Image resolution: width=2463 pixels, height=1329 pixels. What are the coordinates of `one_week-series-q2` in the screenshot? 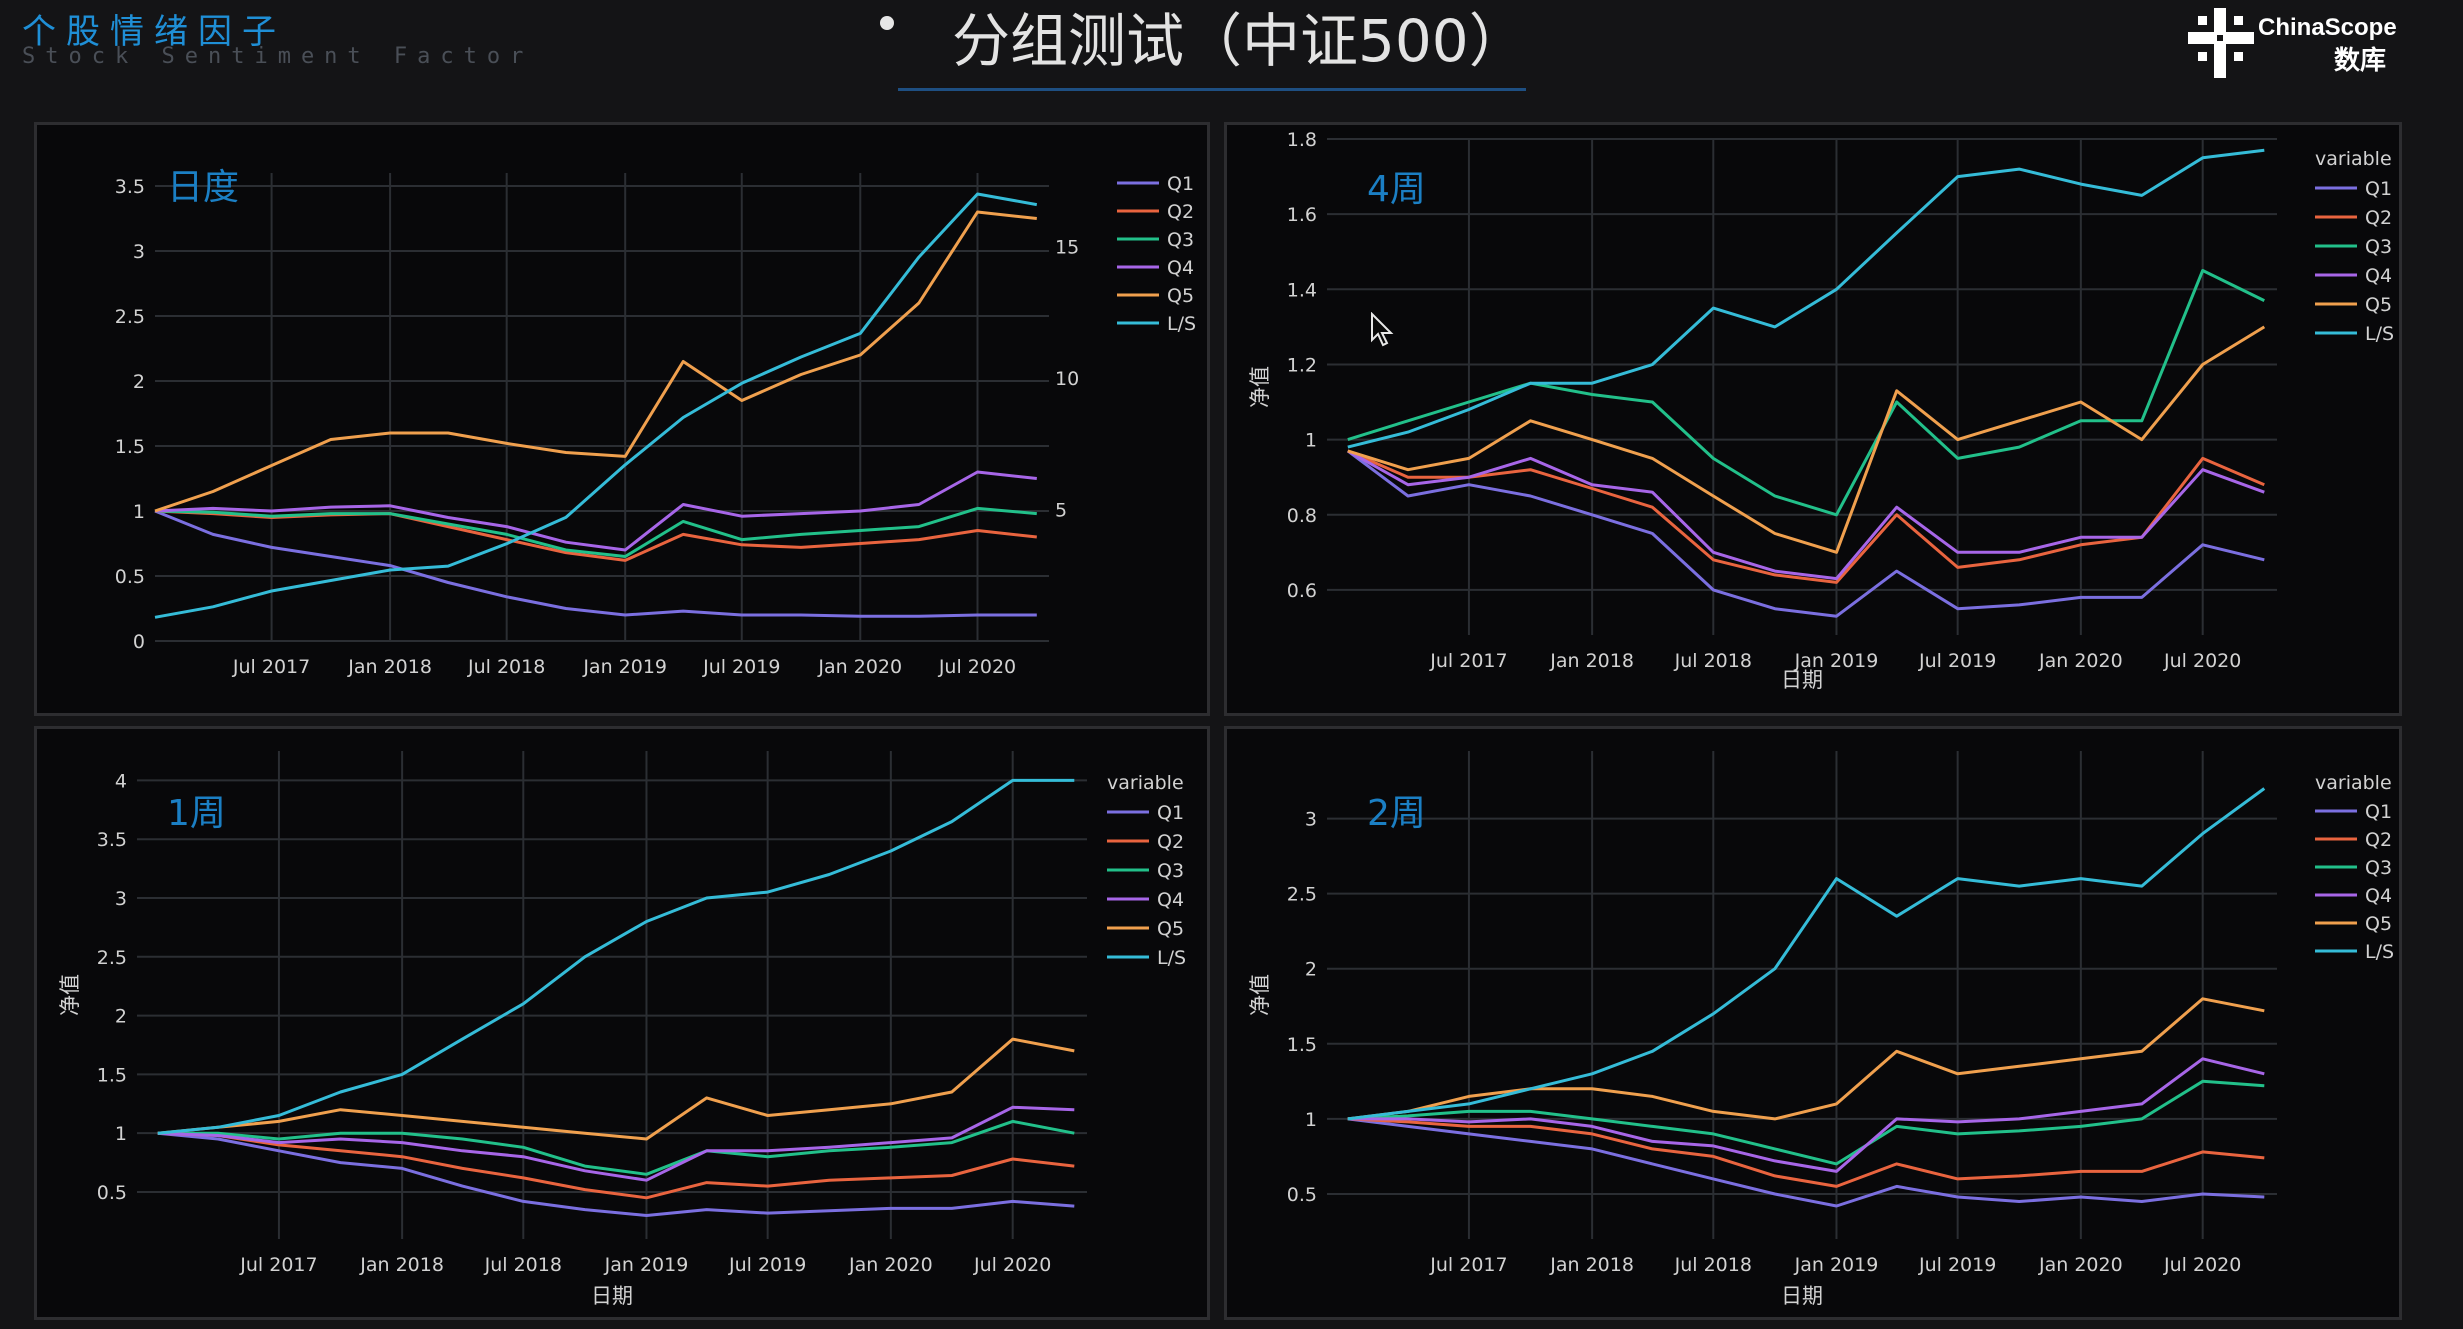 It's located at (616, 1165).